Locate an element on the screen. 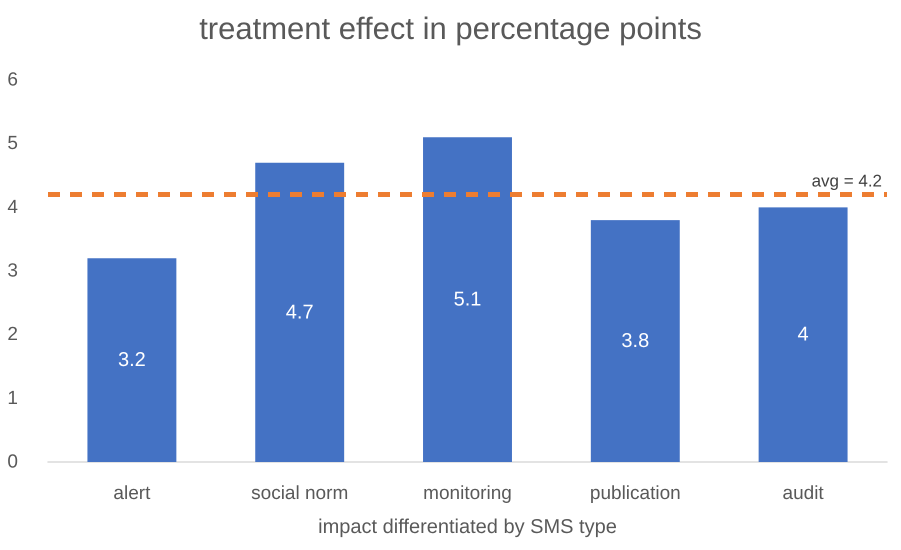  data-label: 5.1 is located at coordinates (468, 299).